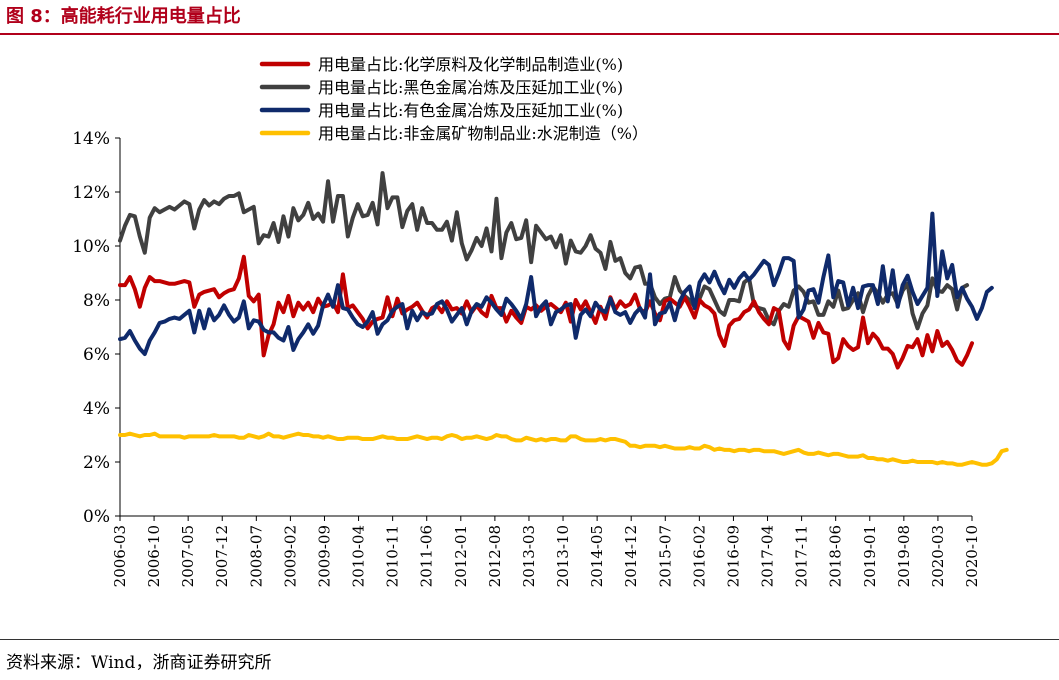  Describe the element at coordinates (96, 517) in the screenshot. I see `y-tick-label: 0%` at that location.